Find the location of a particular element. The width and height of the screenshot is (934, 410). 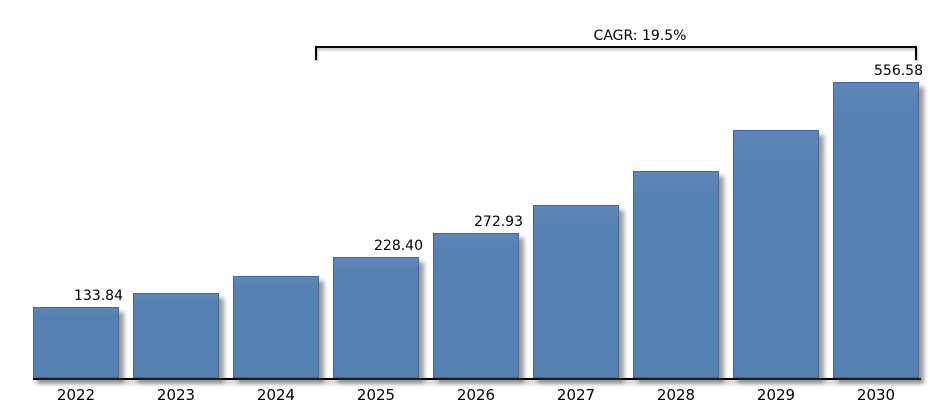

bar-2030 is located at coordinates (876, 230).